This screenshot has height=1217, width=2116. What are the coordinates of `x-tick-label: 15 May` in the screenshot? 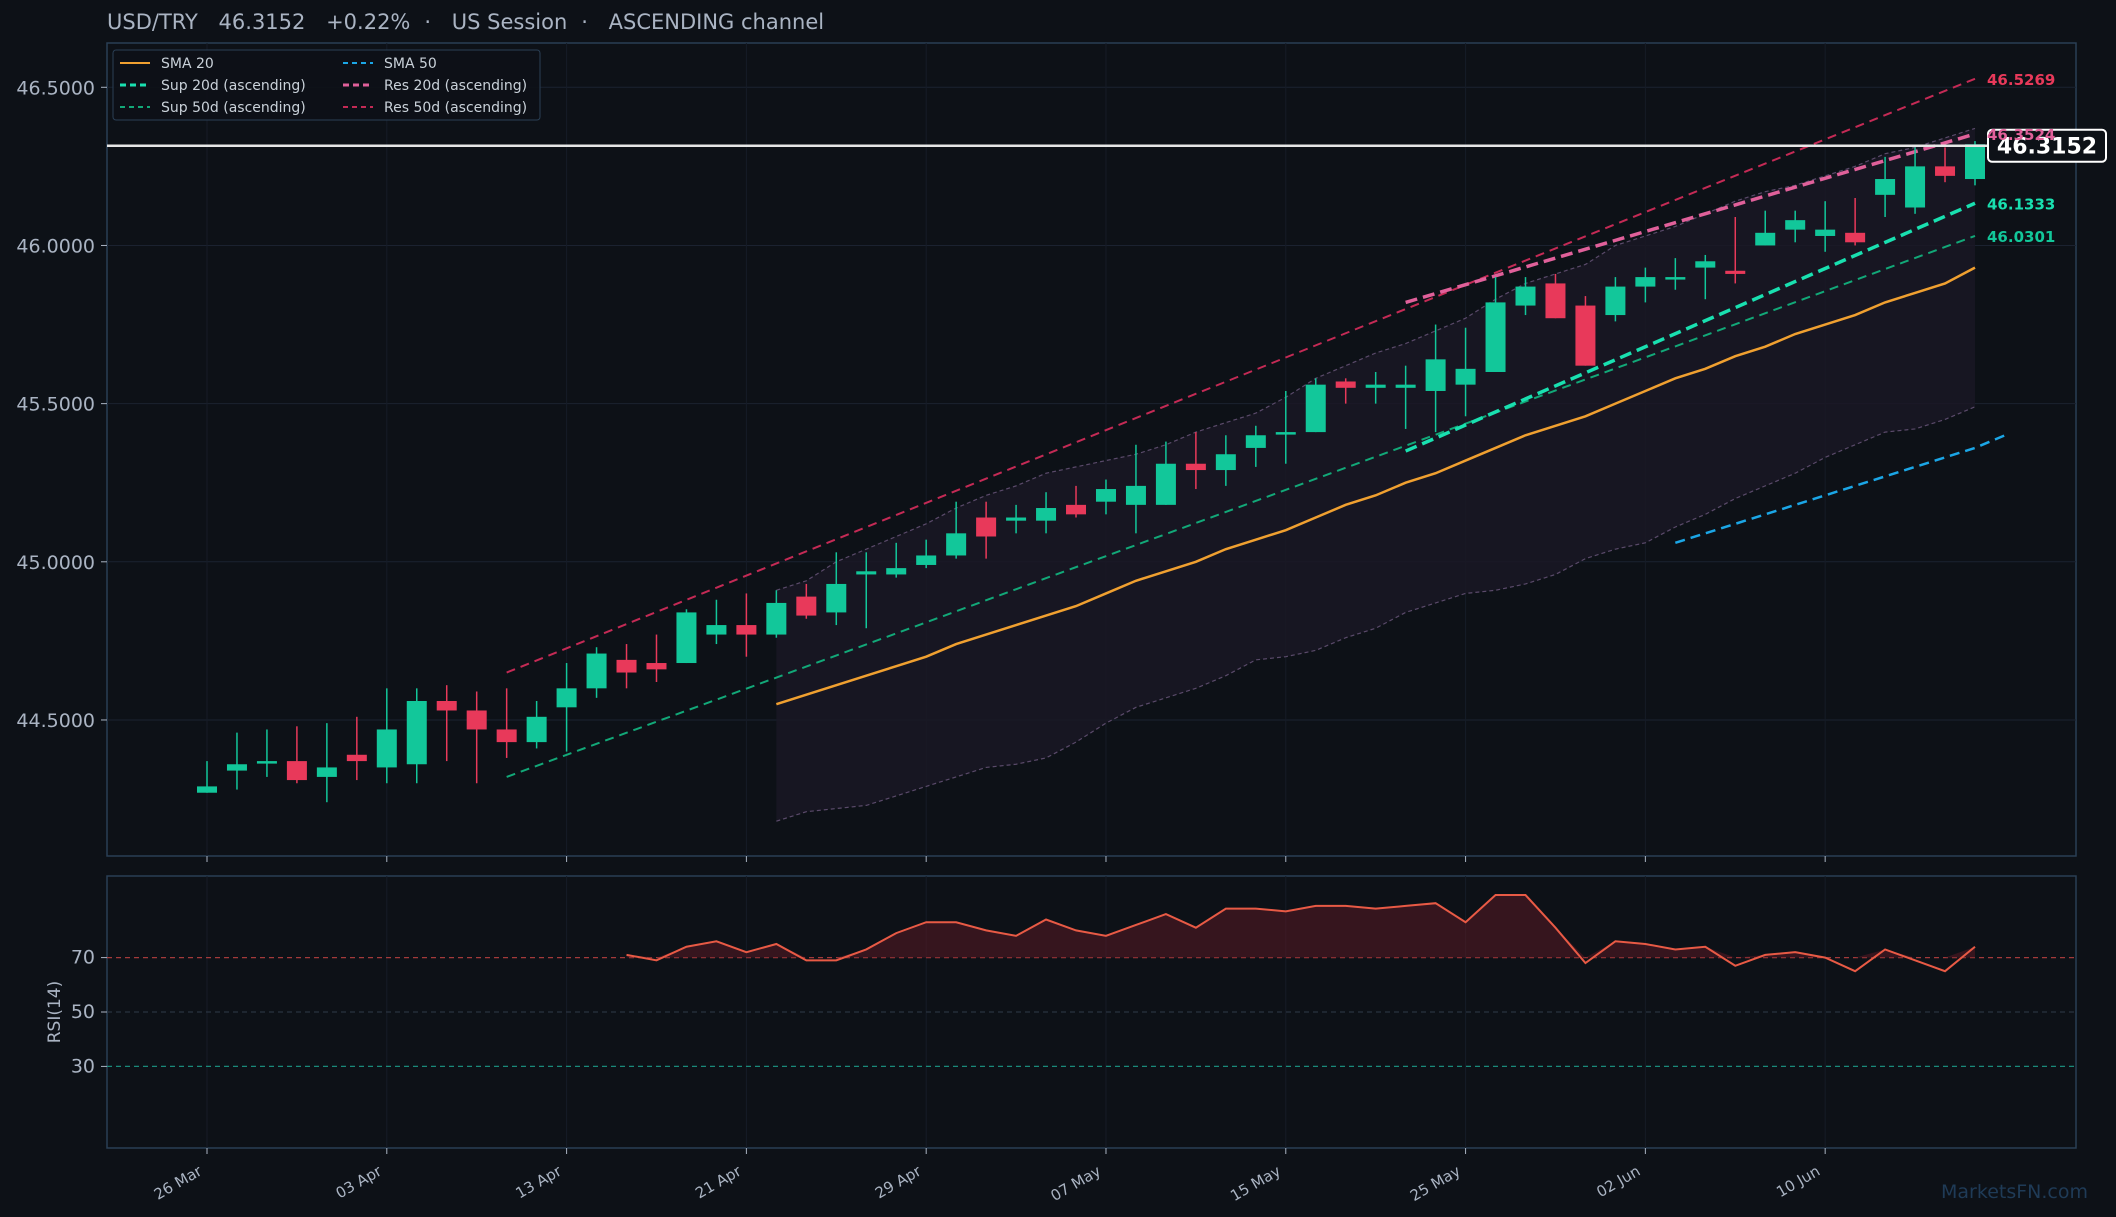 It's located at (1255, 1183).